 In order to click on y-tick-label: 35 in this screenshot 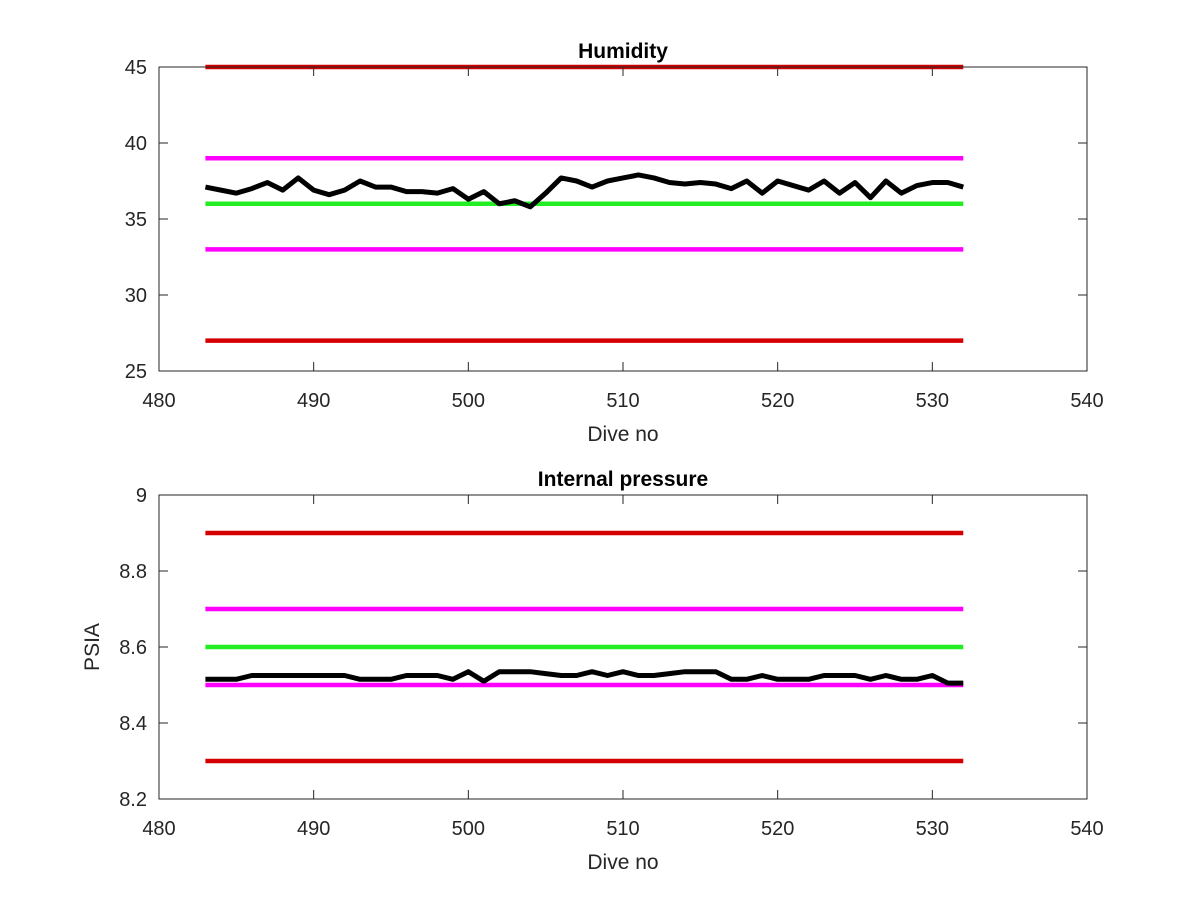, I will do `click(136, 220)`.